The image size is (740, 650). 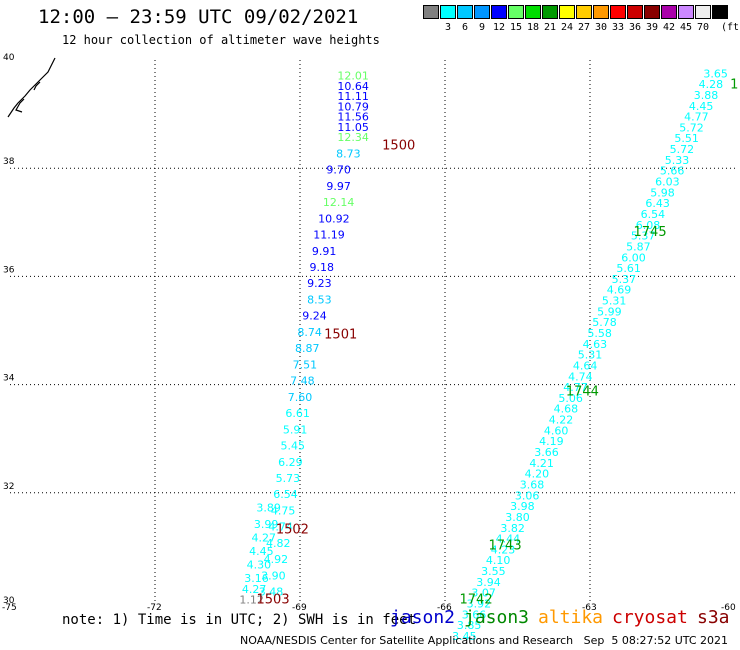 What do you see at coordinates (448, 27) in the screenshot?
I see `legend-label: 3` at bounding box center [448, 27].